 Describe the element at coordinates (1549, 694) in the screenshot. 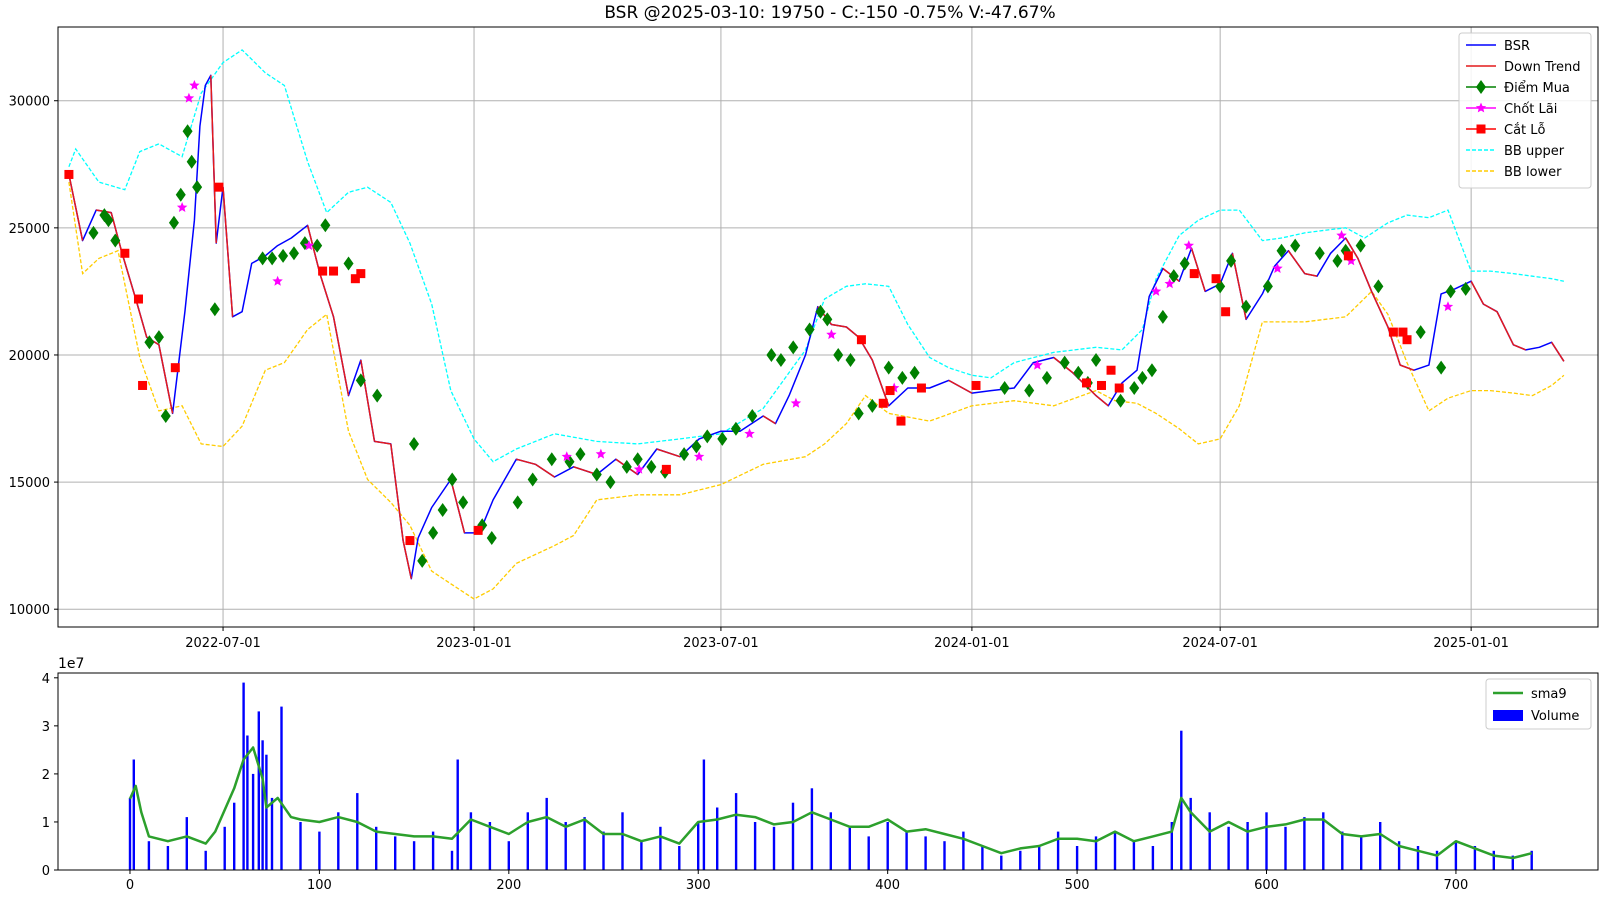

I see `legend-label-sma9: sma9` at that location.